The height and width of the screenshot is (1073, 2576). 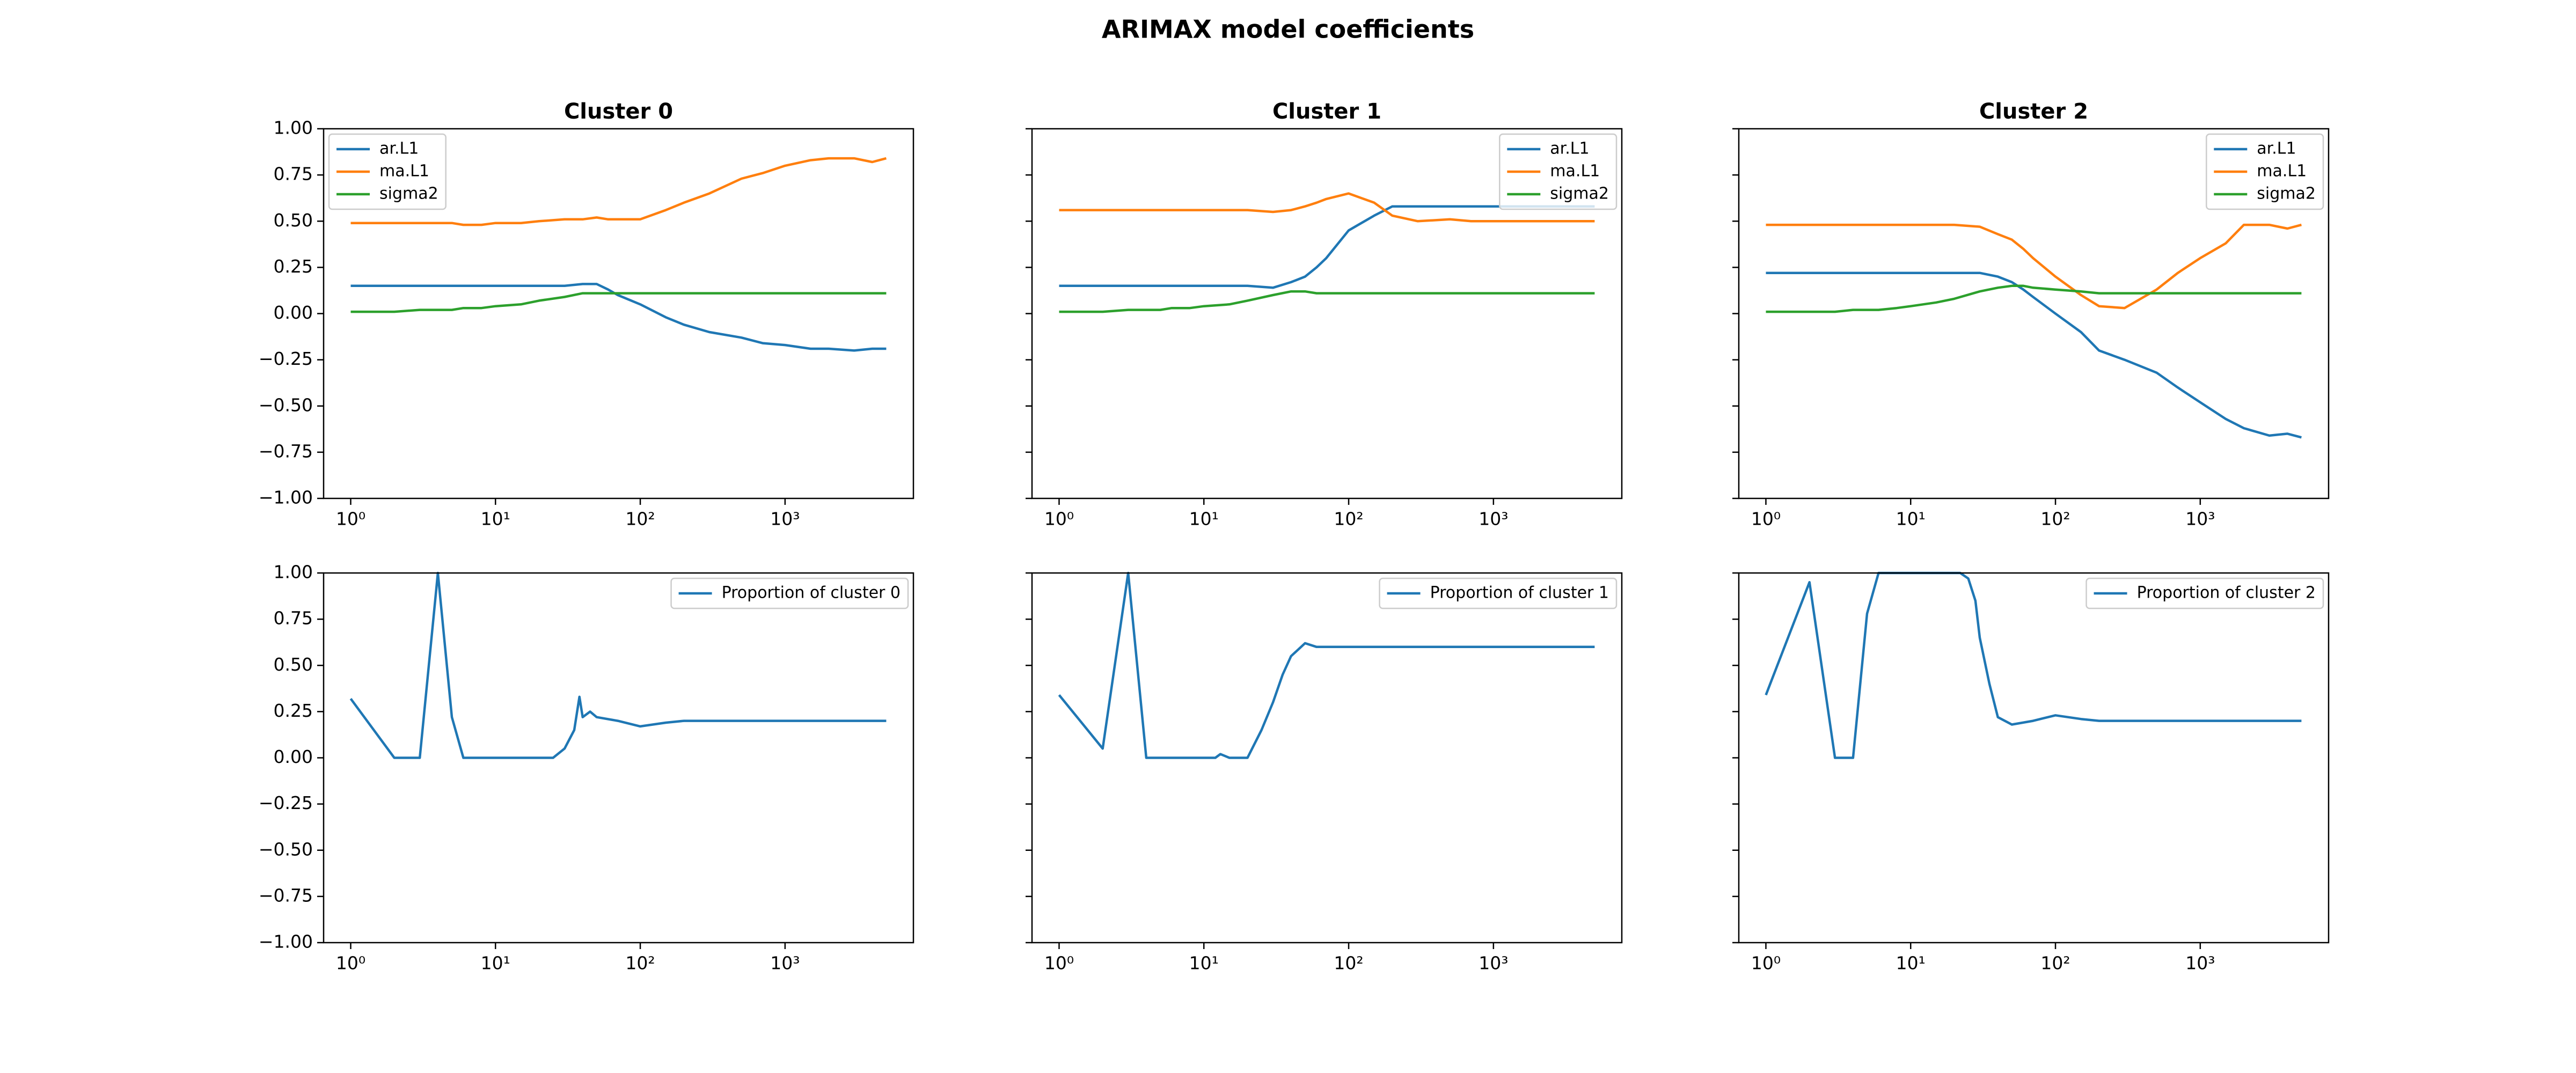 I want to click on legend: Proportion of cluster 1, so click(x=1498, y=593).